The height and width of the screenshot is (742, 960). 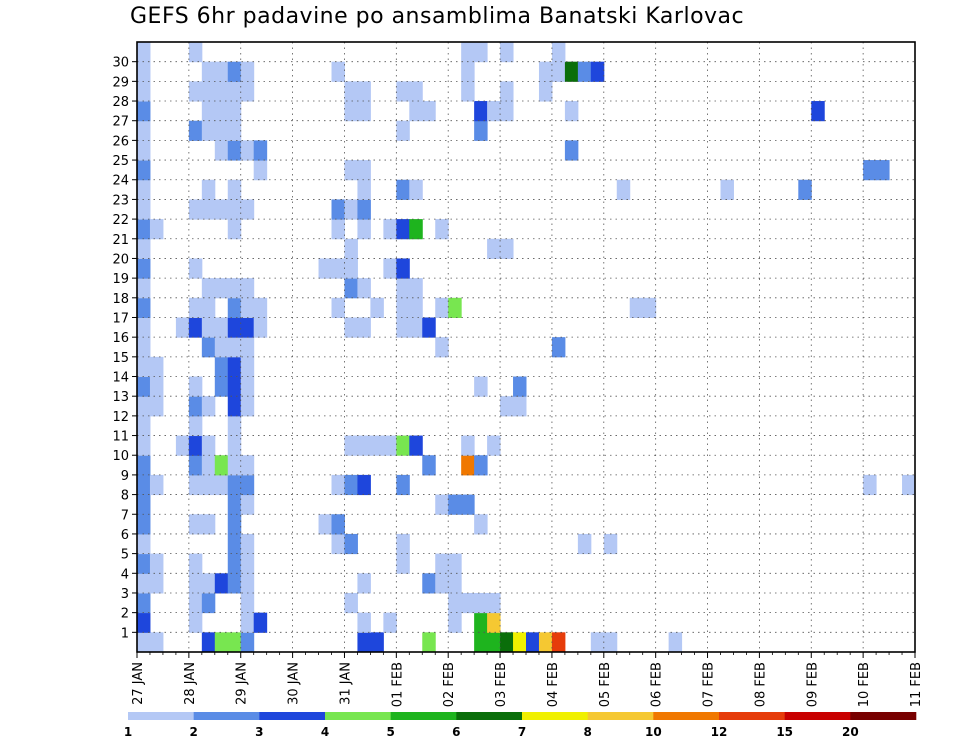 What do you see at coordinates (653, 732) in the screenshot?
I see `colorbar-tick-label: 10` at bounding box center [653, 732].